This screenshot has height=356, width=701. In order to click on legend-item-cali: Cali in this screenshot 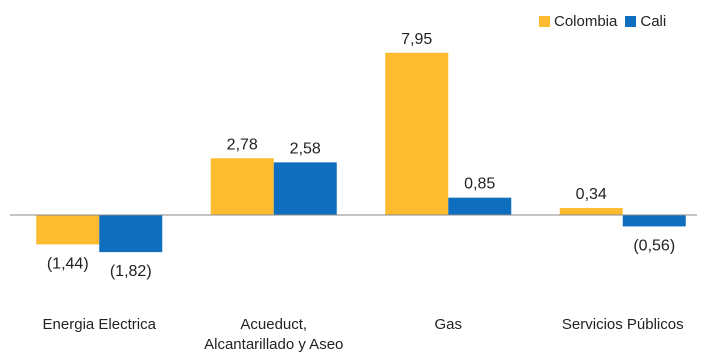, I will do `click(645, 21)`.